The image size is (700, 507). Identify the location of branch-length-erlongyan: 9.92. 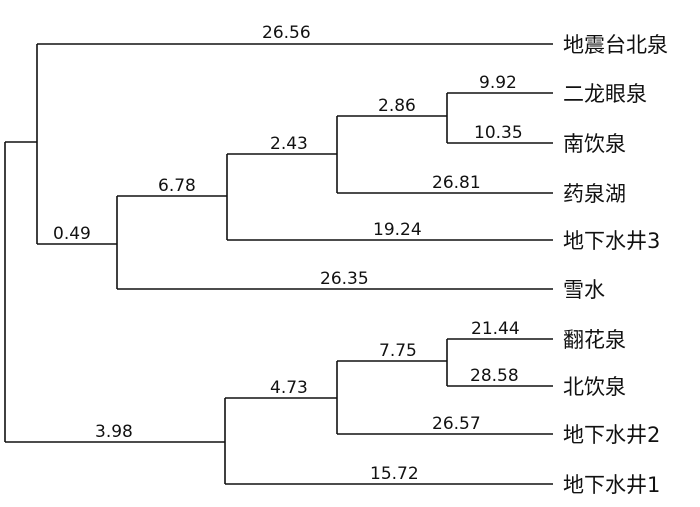
(498, 83).